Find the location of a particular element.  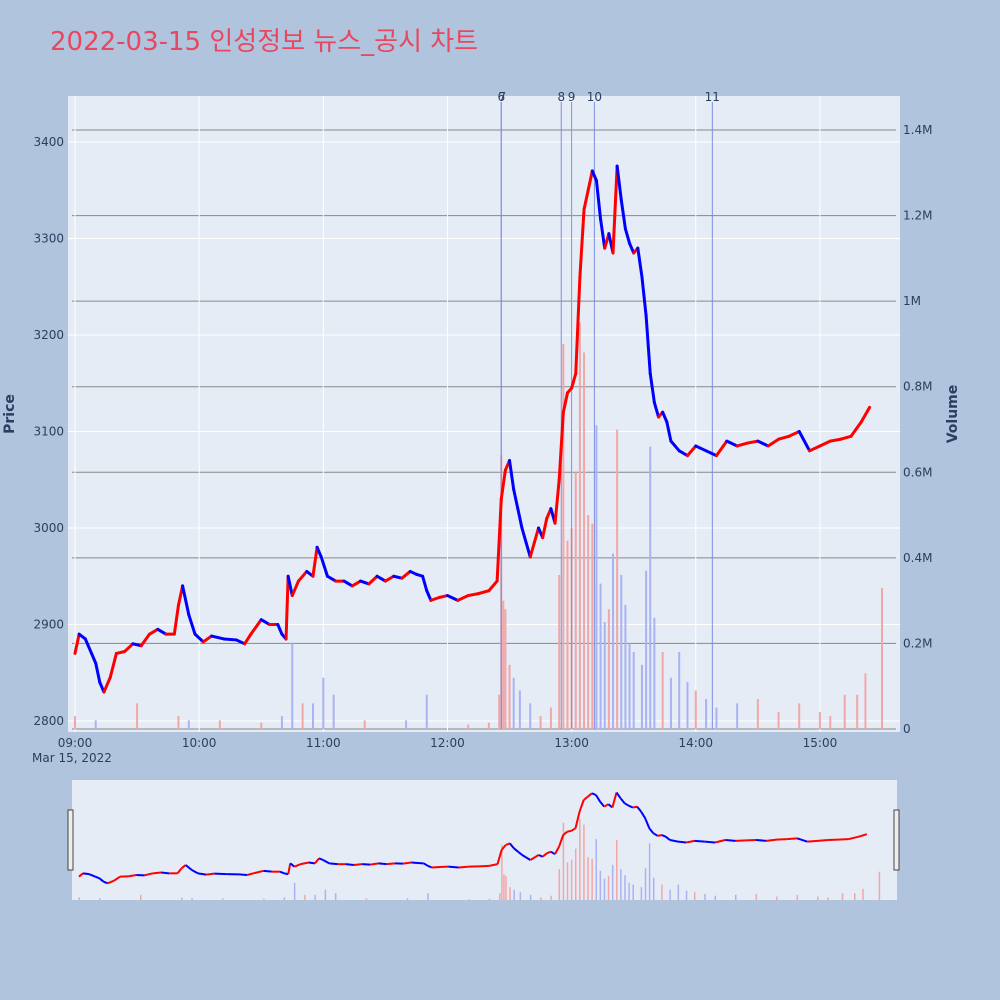

range-slider-left-handle is located at coordinates (70, 840).